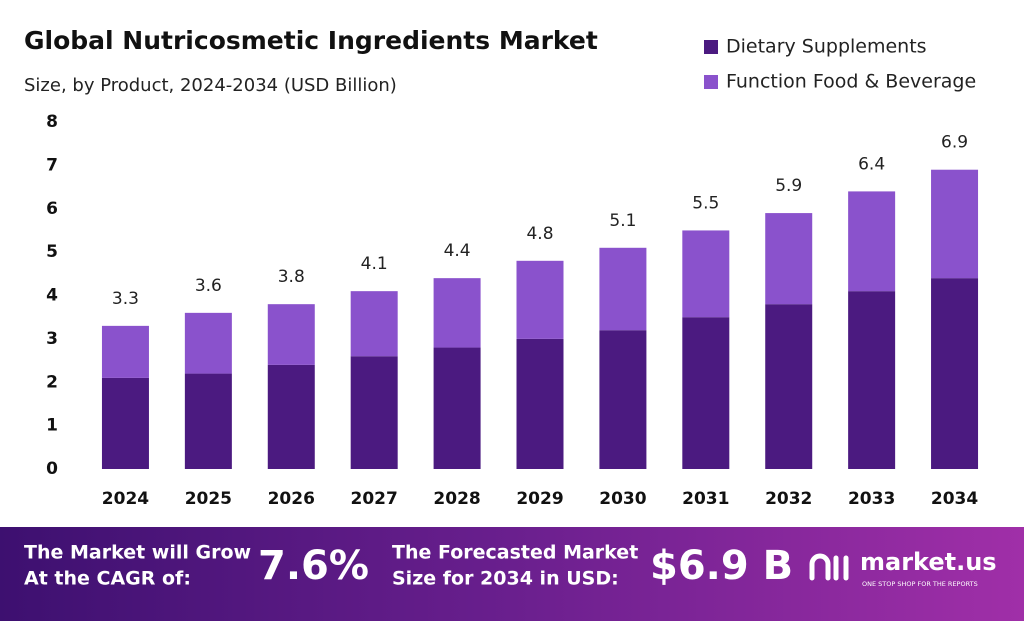 This screenshot has height=621, width=1024. Describe the element at coordinates (826, 47) in the screenshot. I see `legend-label: Dietary Supplements` at that location.